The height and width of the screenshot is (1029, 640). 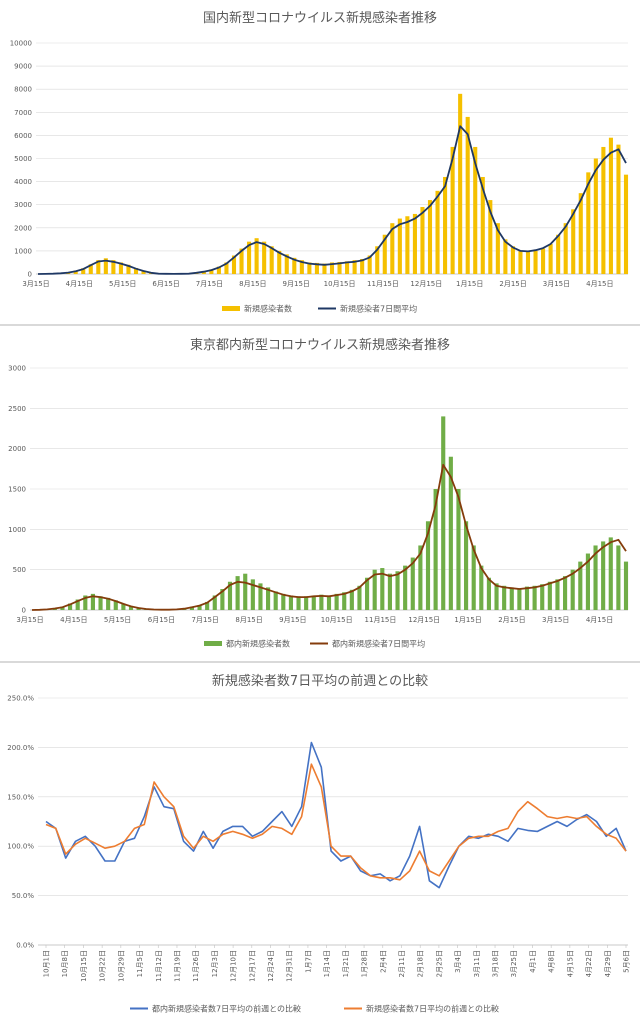 I want to click on x-tick-label: 10月8日, so click(x=65, y=963).